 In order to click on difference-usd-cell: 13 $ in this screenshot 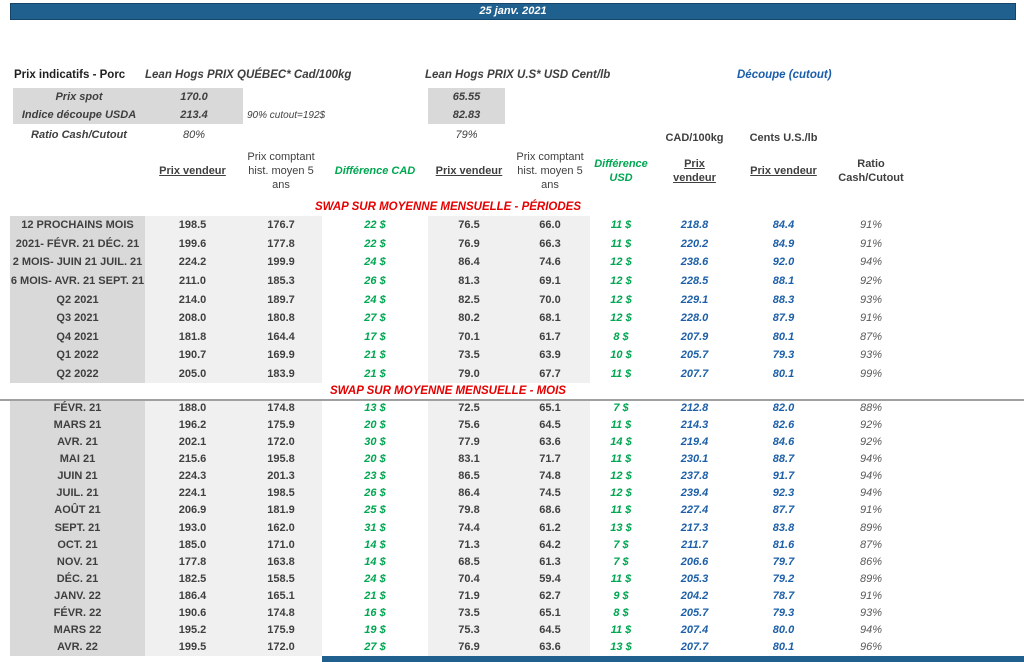, I will do `click(621, 647)`.